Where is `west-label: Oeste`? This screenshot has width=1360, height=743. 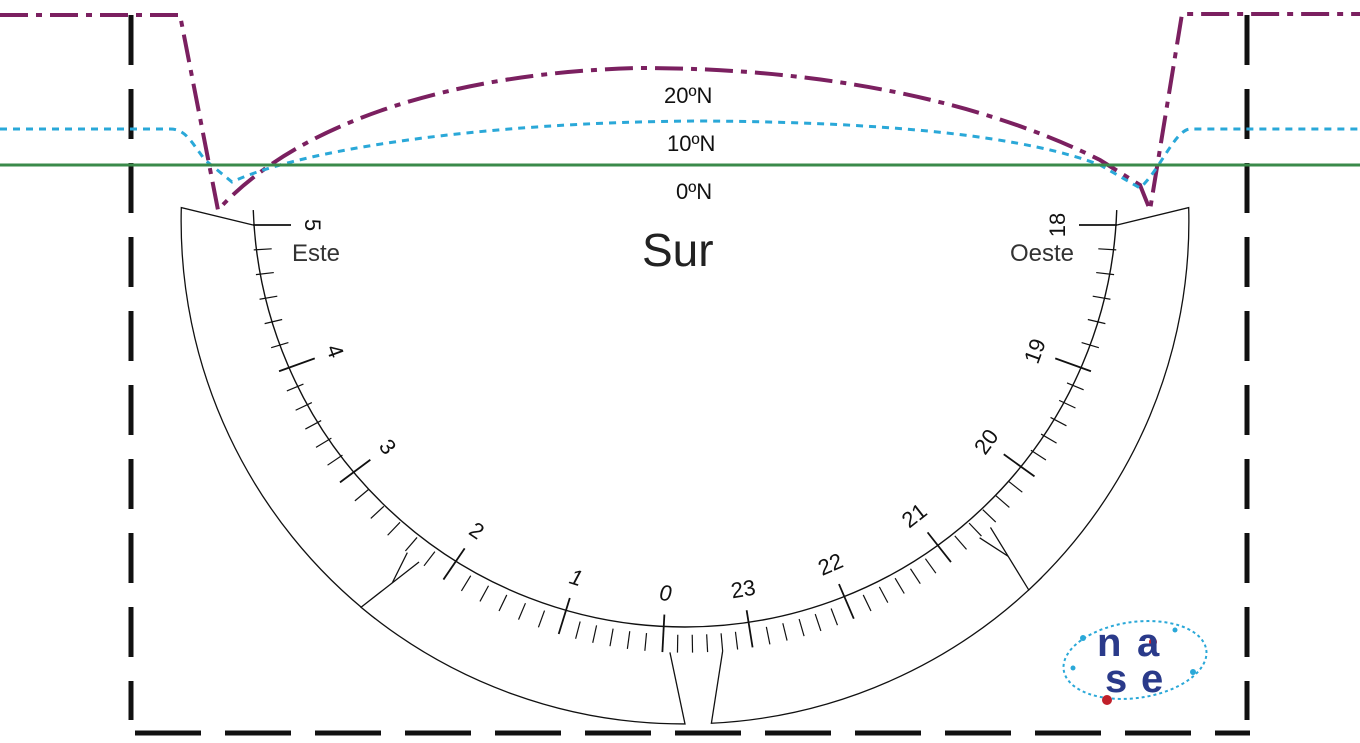
west-label: Oeste is located at coordinates (1042, 254).